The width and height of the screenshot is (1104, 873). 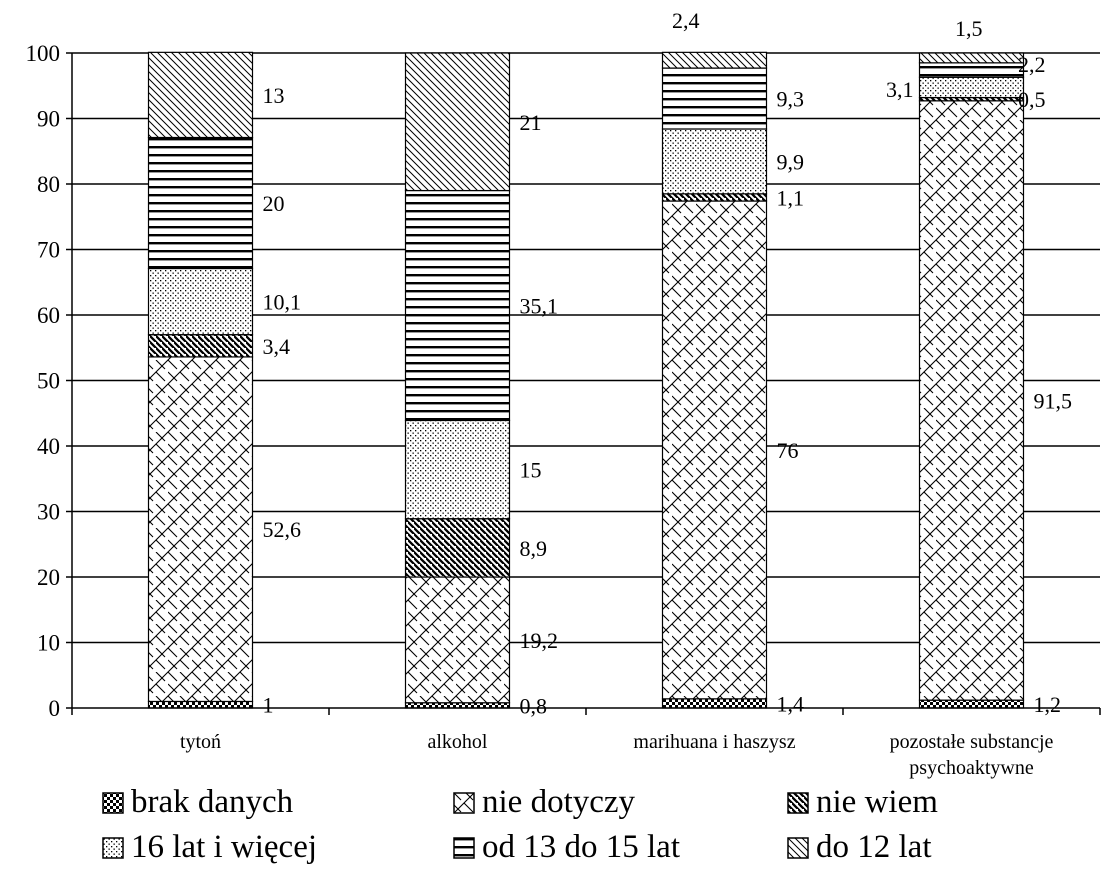 What do you see at coordinates (791, 161) in the screenshot?
I see `data-label: 9,9` at bounding box center [791, 161].